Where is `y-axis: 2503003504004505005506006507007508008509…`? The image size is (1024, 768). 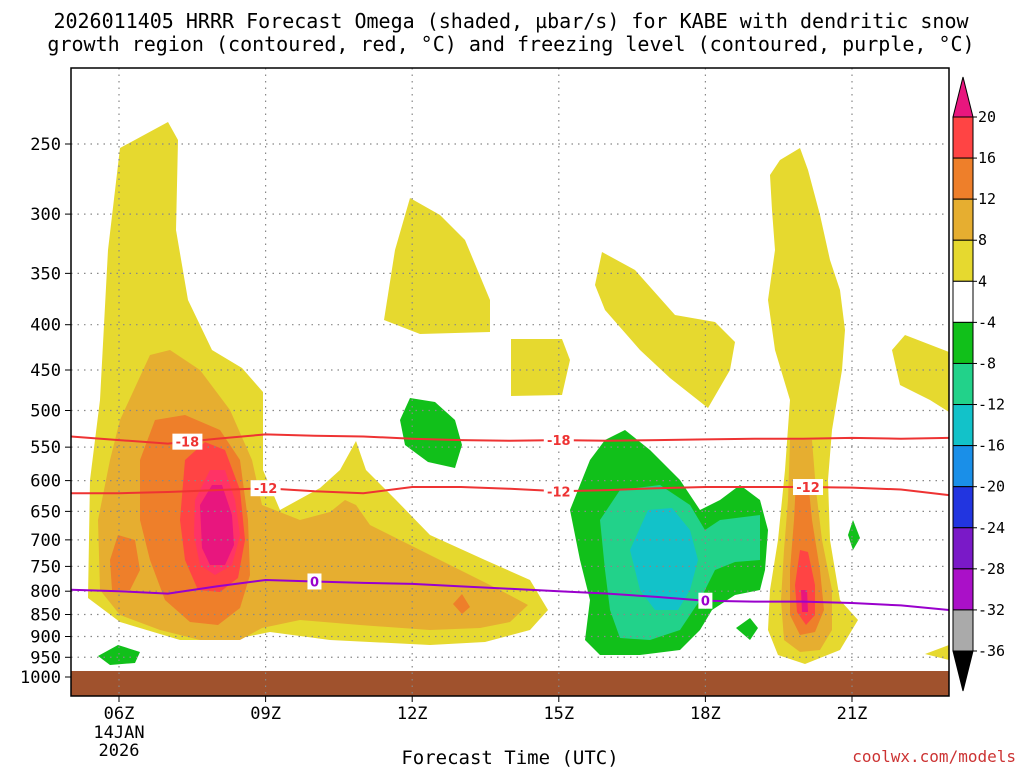 y-axis: 2503003504004505005506006507007508008509… is located at coordinates (45, 411).